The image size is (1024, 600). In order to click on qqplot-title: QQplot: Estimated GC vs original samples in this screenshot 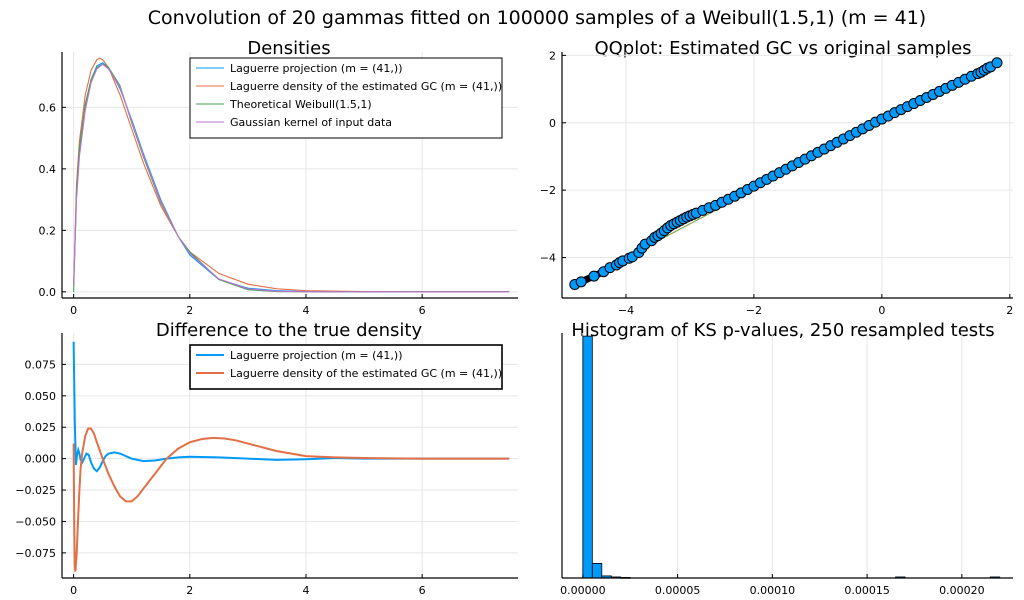, I will do `click(782, 48)`.